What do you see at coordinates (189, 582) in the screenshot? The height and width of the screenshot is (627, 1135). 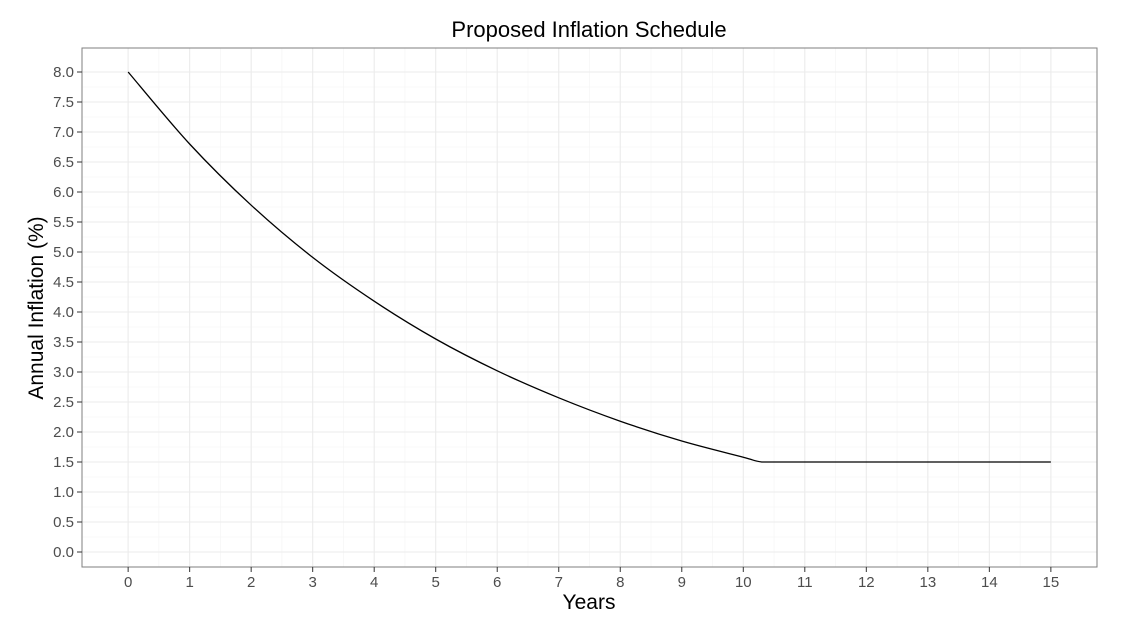 I see `x-tick-label: 1` at bounding box center [189, 582].